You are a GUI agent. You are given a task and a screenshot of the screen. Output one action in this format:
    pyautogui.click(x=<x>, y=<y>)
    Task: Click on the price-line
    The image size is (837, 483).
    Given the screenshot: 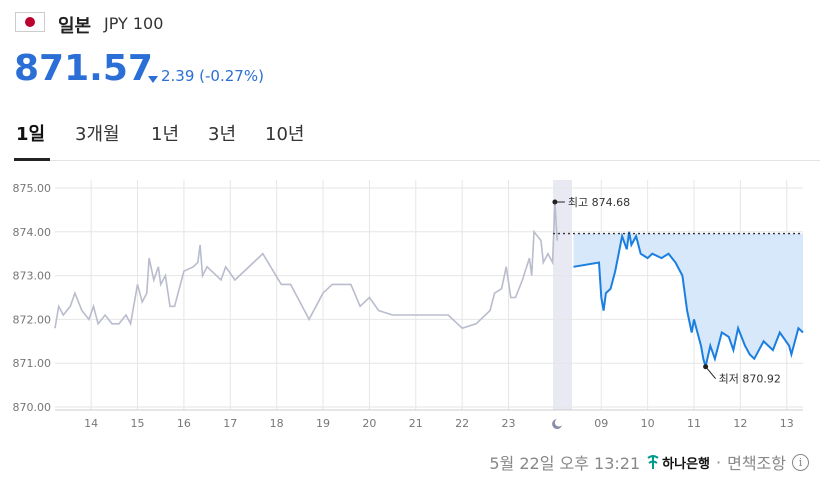 What is the action you would take?
    pyautogui.click(x=688, y=299)
    